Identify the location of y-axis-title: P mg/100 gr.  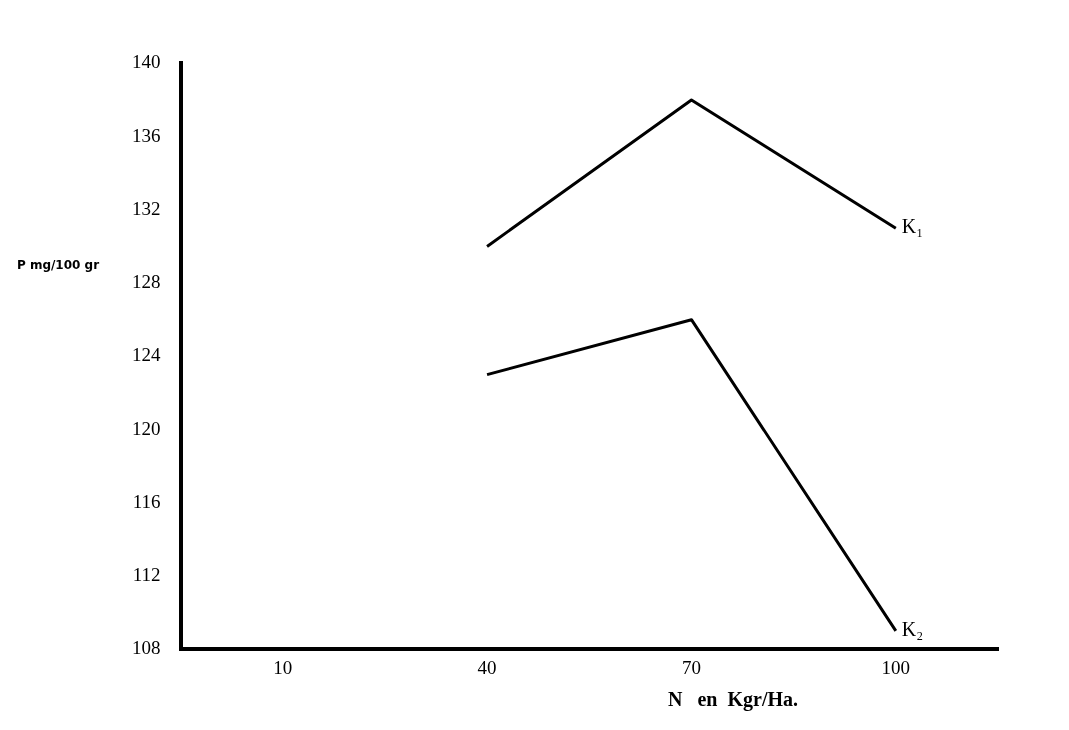
(58, 265).